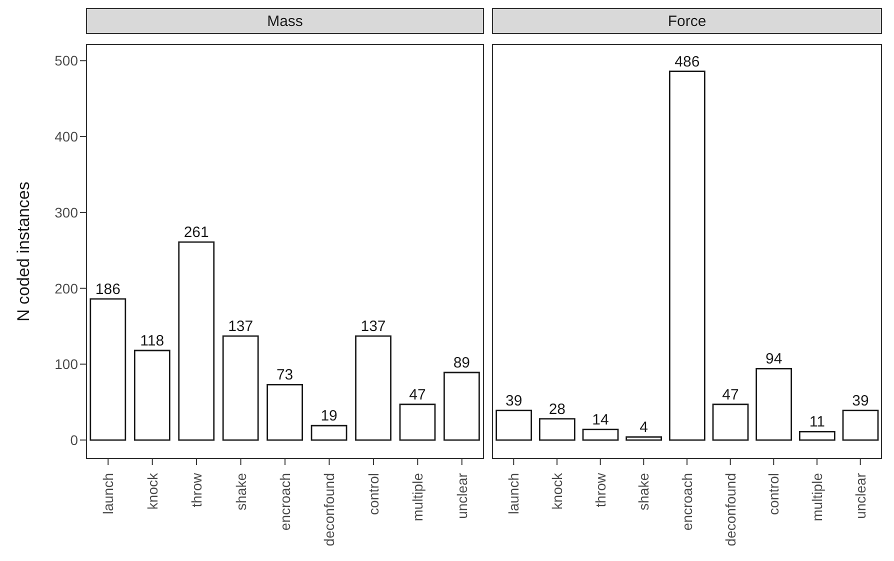 Image resolution: width=894 pixels, height=561 pixels. I want to click on y-axis-title: N coded instances, so click(24, 252).